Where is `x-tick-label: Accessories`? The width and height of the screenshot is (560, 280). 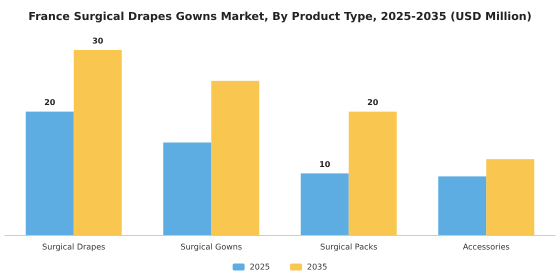 x-tick-label: Accessories is located at coordinates (486, 247).